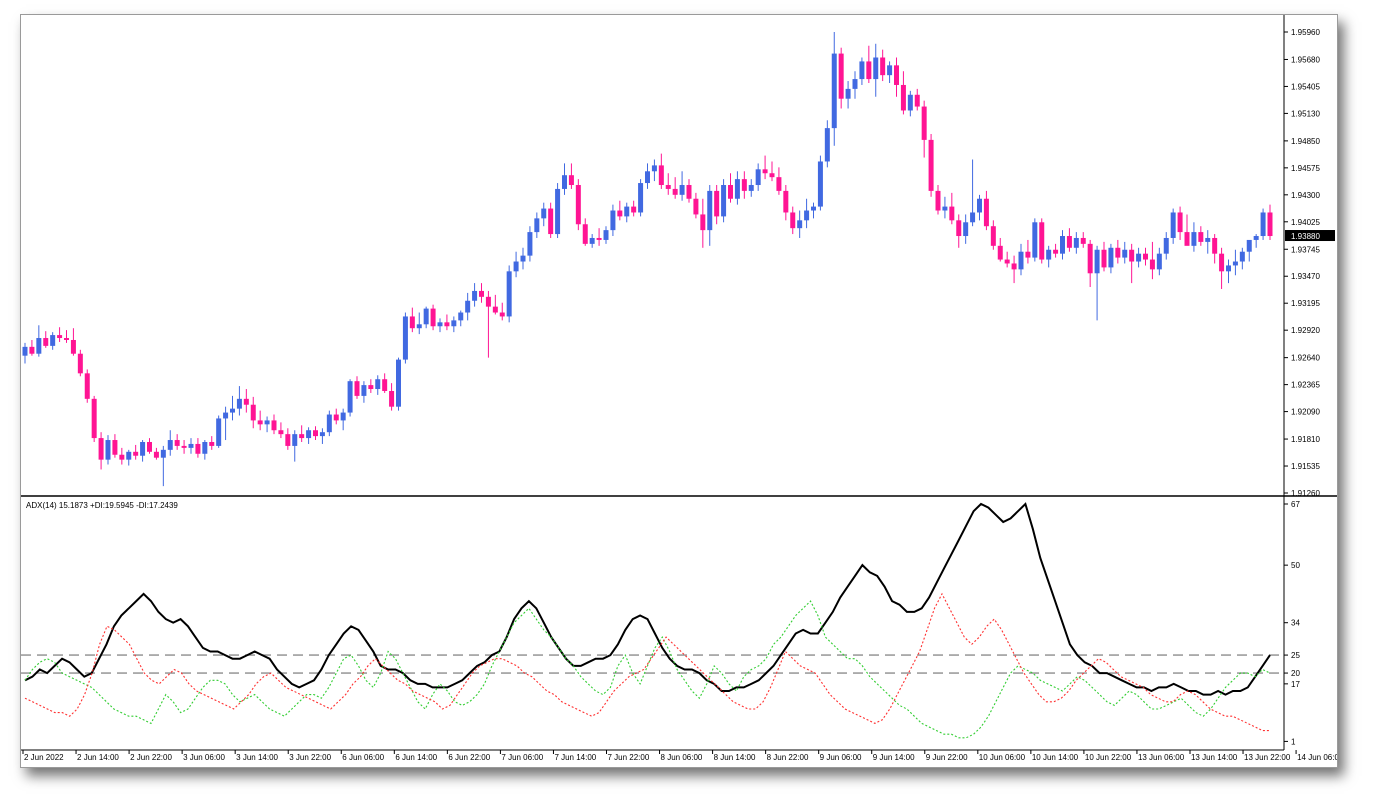 The height and width of the screenshot is (808, 1380). What do you see at coordinates (1305, 303) in the screenshot?
I see `price-tick-label: 1.93195` at bounding box center [1305, 303].